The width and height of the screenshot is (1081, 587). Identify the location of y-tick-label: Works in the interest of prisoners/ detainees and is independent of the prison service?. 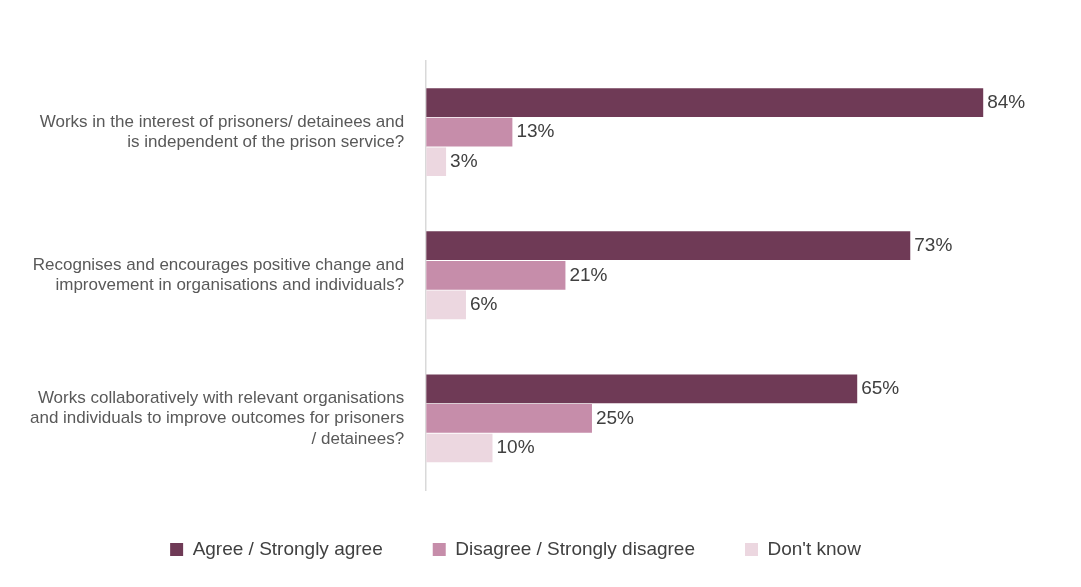
(222, 131).